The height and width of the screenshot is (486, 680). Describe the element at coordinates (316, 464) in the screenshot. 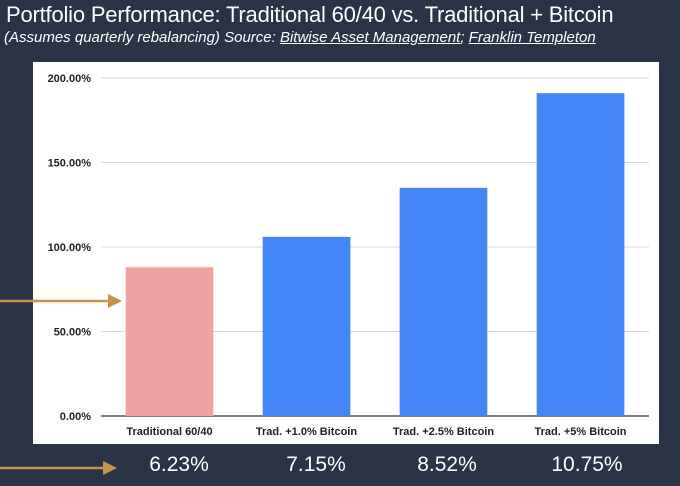

I see `return-1pct-bitcoin: 7.15%` at that location.